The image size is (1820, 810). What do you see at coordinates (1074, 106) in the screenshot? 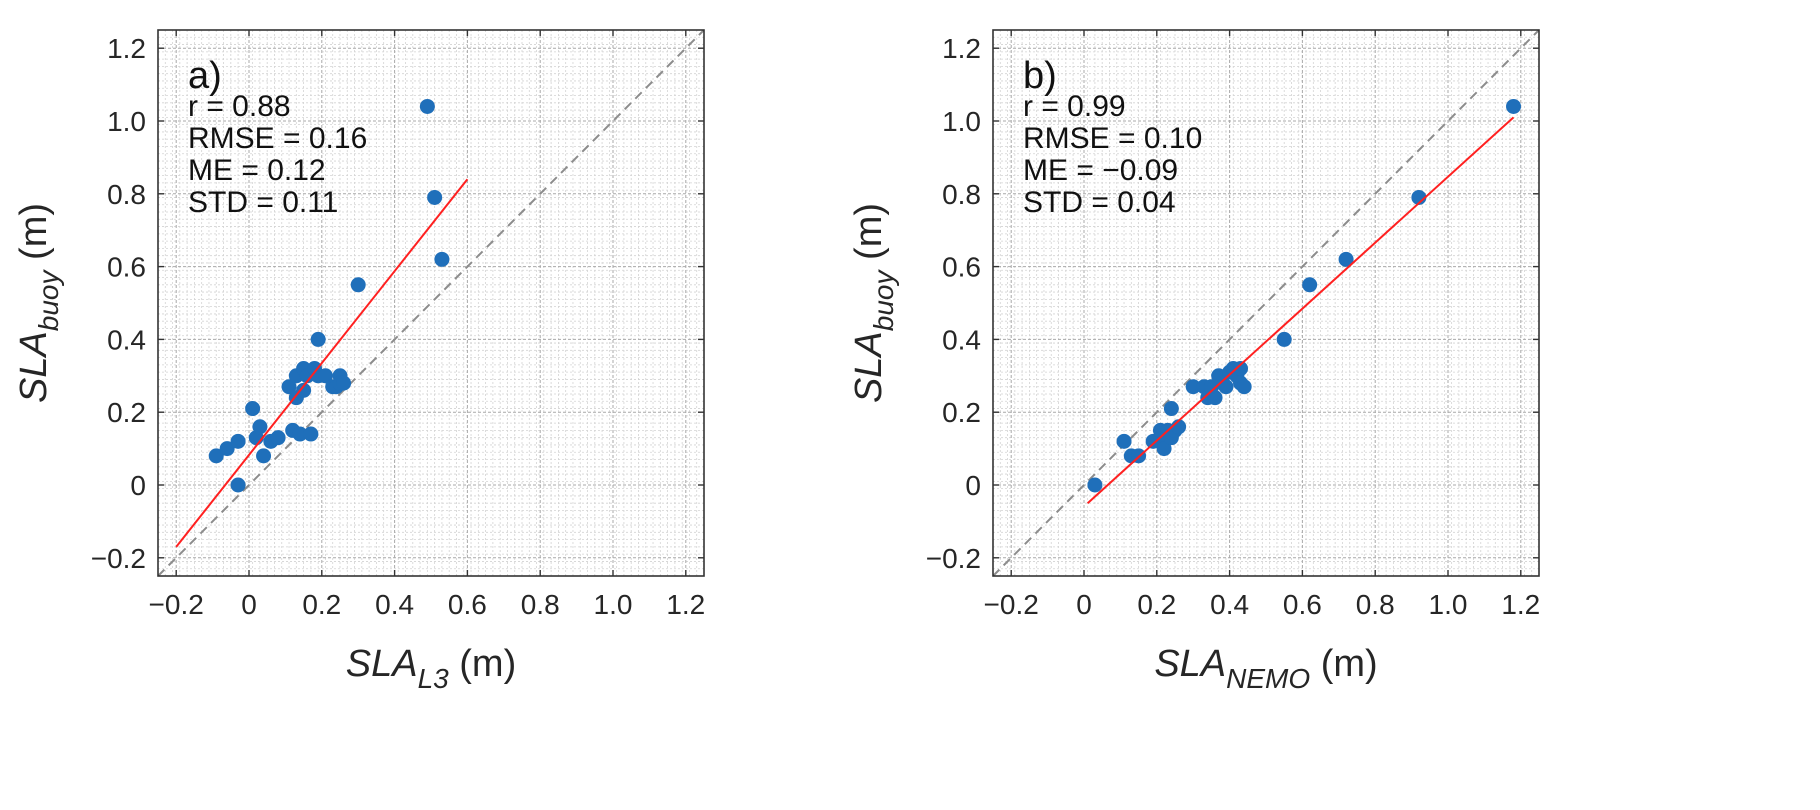
I see `statistic-text: r = 0.99` at bounding box center [1074, 106].